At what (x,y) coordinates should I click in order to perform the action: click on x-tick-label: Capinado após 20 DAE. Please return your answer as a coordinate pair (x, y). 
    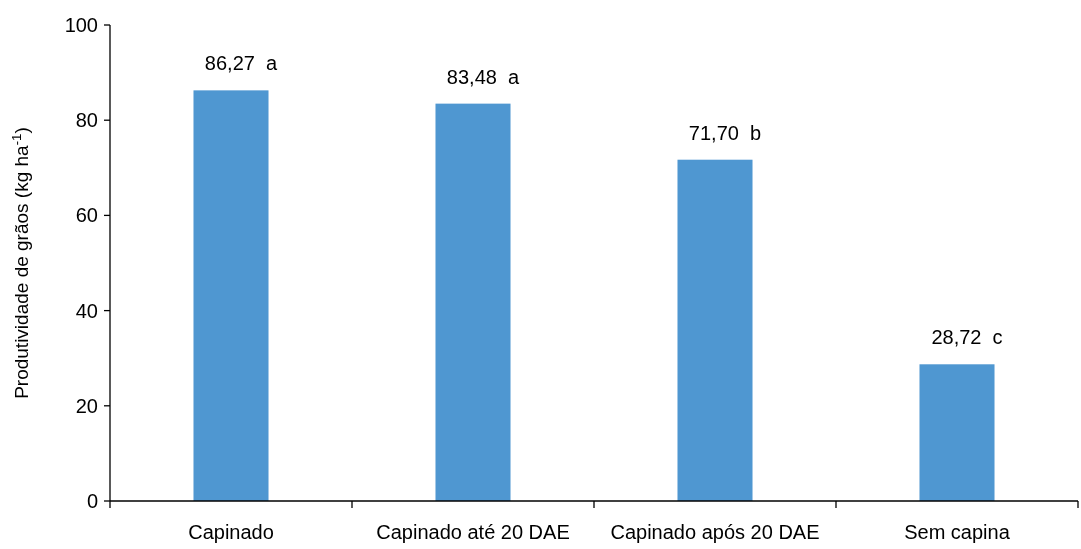
    Looking at the image, I should click on (715, 532).